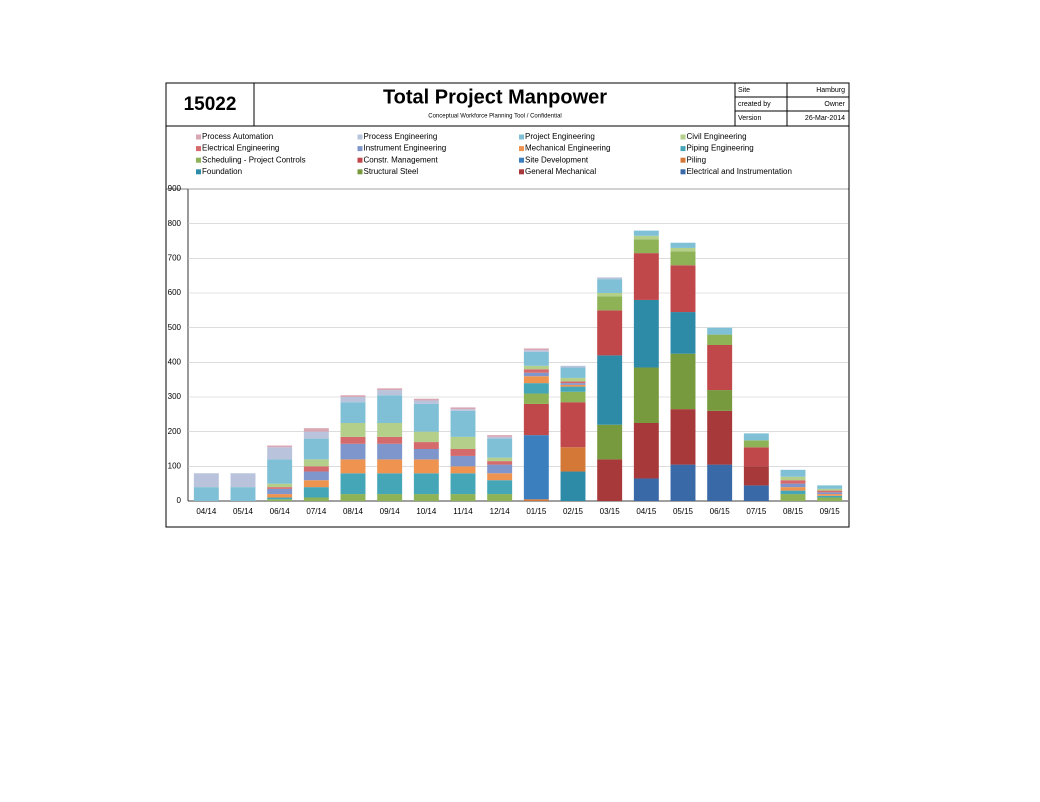 The width and height of the screenshot is (1040, 802). I want to click on legend-label: Electrical Engineering, so click(240, 148).